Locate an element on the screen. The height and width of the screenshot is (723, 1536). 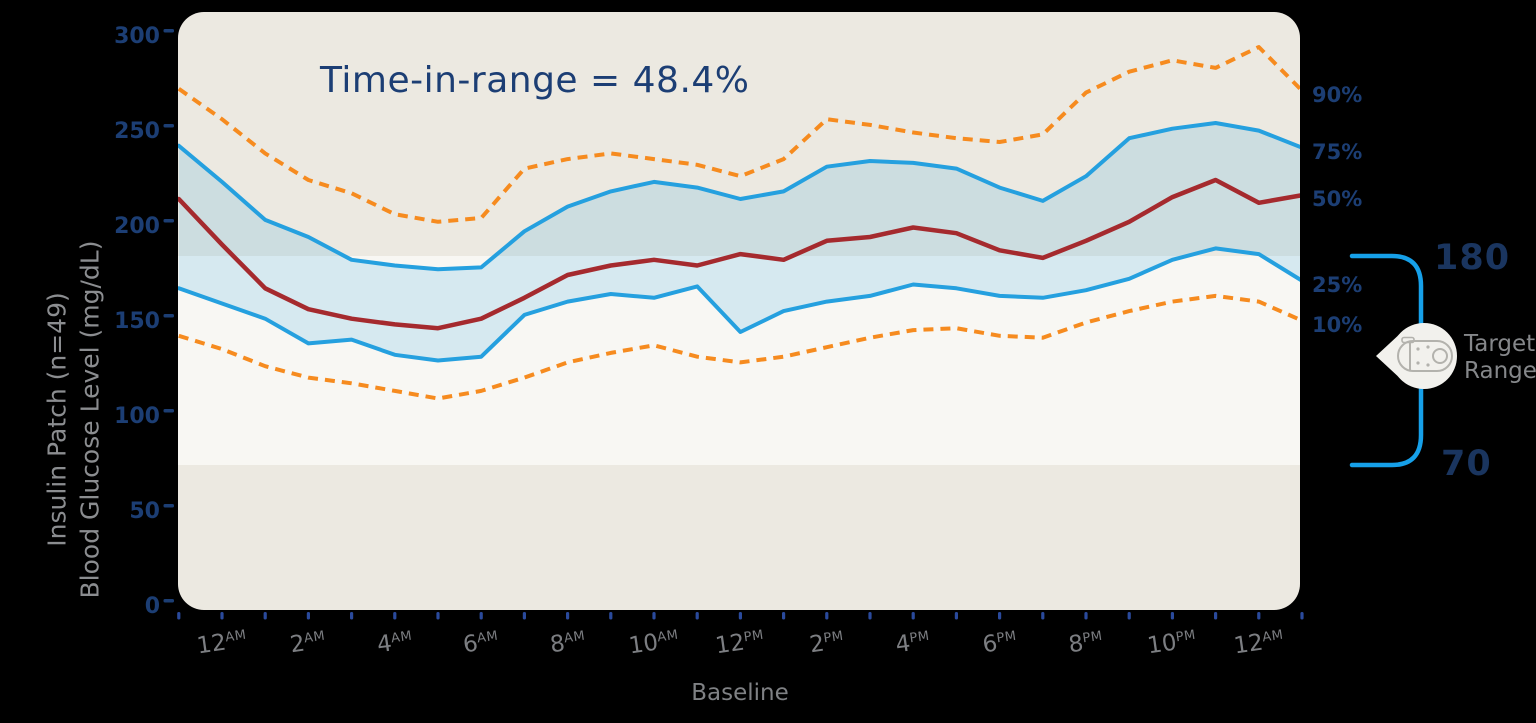
patch-port is located at coordinates (1440, 356).